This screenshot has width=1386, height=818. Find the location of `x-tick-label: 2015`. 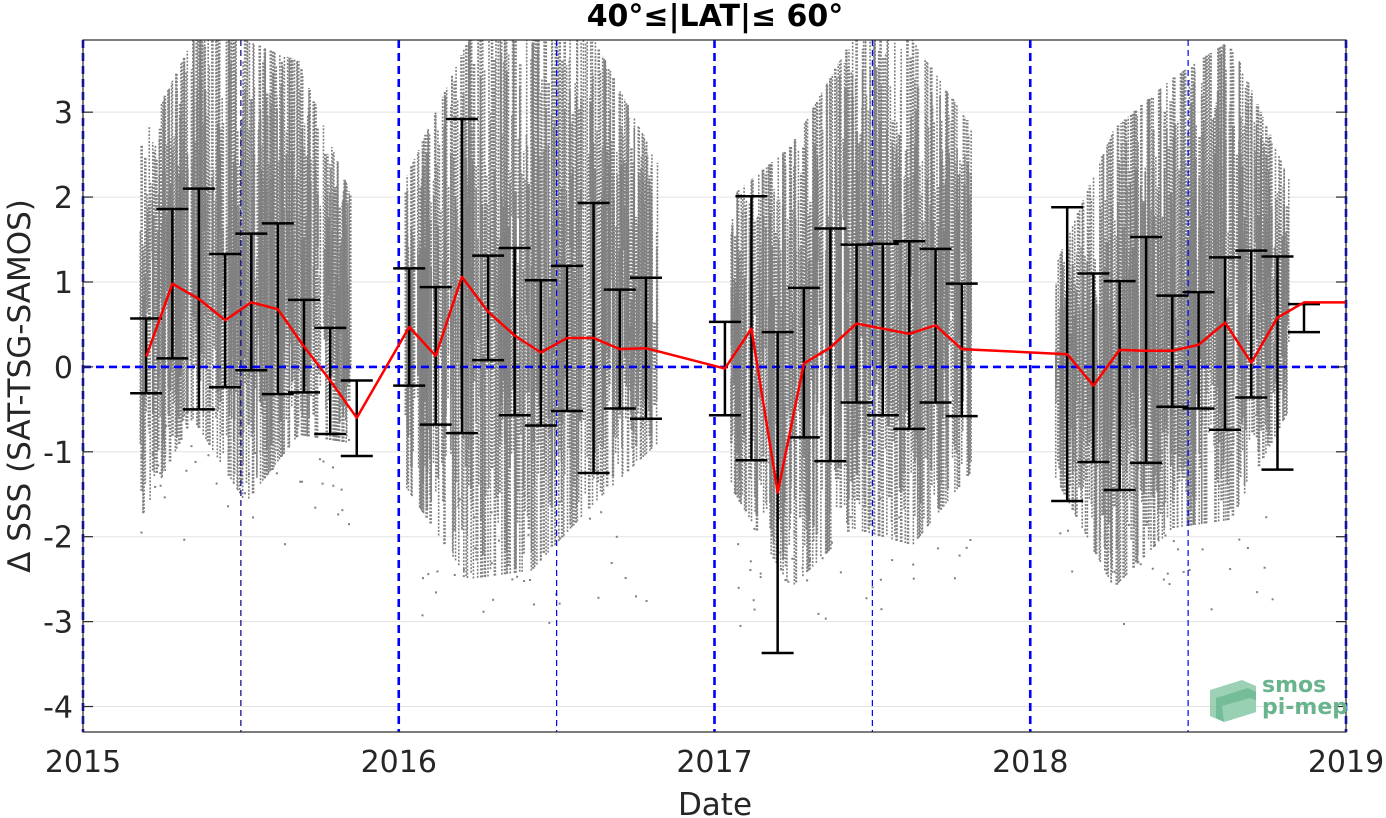

x-tick-label: 2015 is located at coordinates (83, 762).